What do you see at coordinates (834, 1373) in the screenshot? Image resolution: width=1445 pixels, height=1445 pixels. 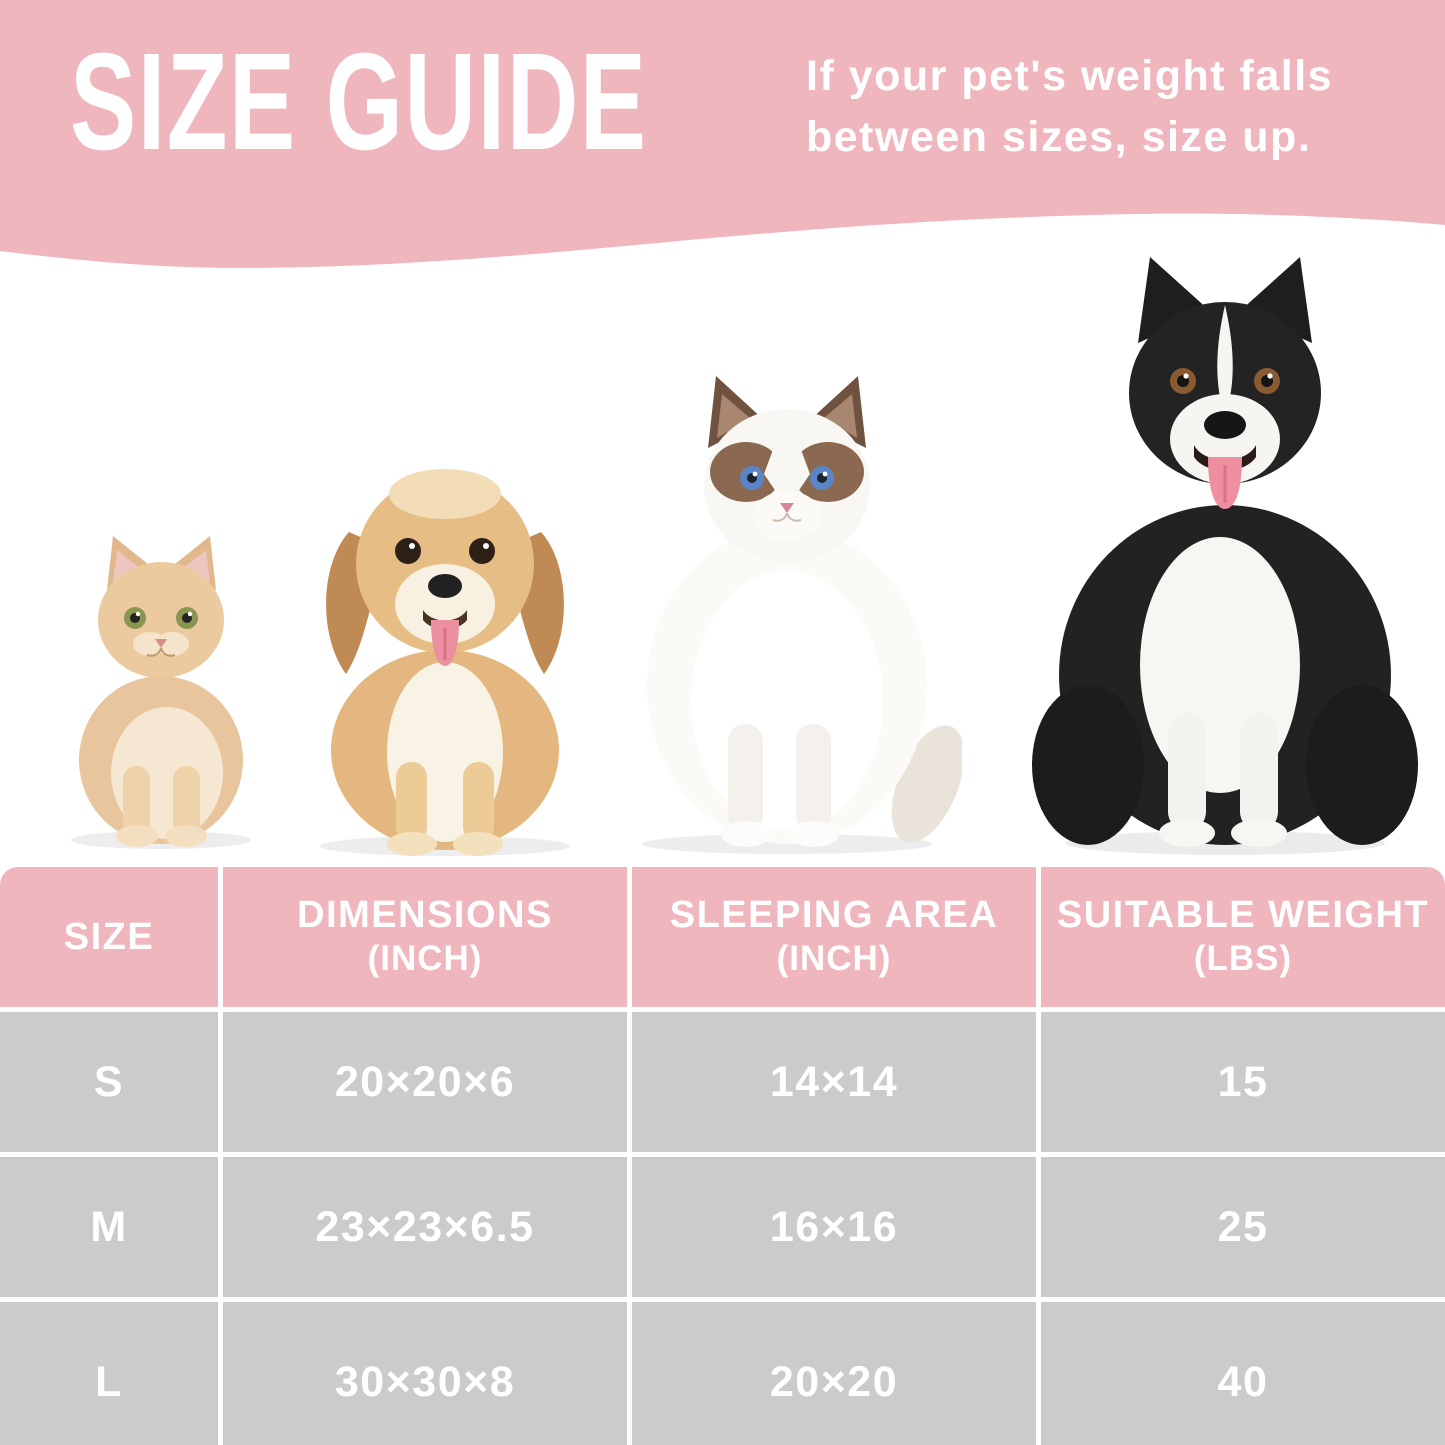 I see `cell-l-sleeping-area: 20×20` at bounding box center [834, 1373].